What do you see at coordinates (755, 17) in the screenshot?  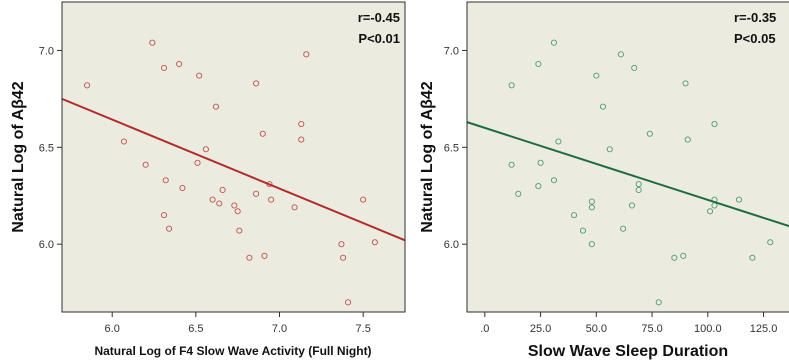 I see `correlation-label: r=-0.35` at bounding box center [755, 17].